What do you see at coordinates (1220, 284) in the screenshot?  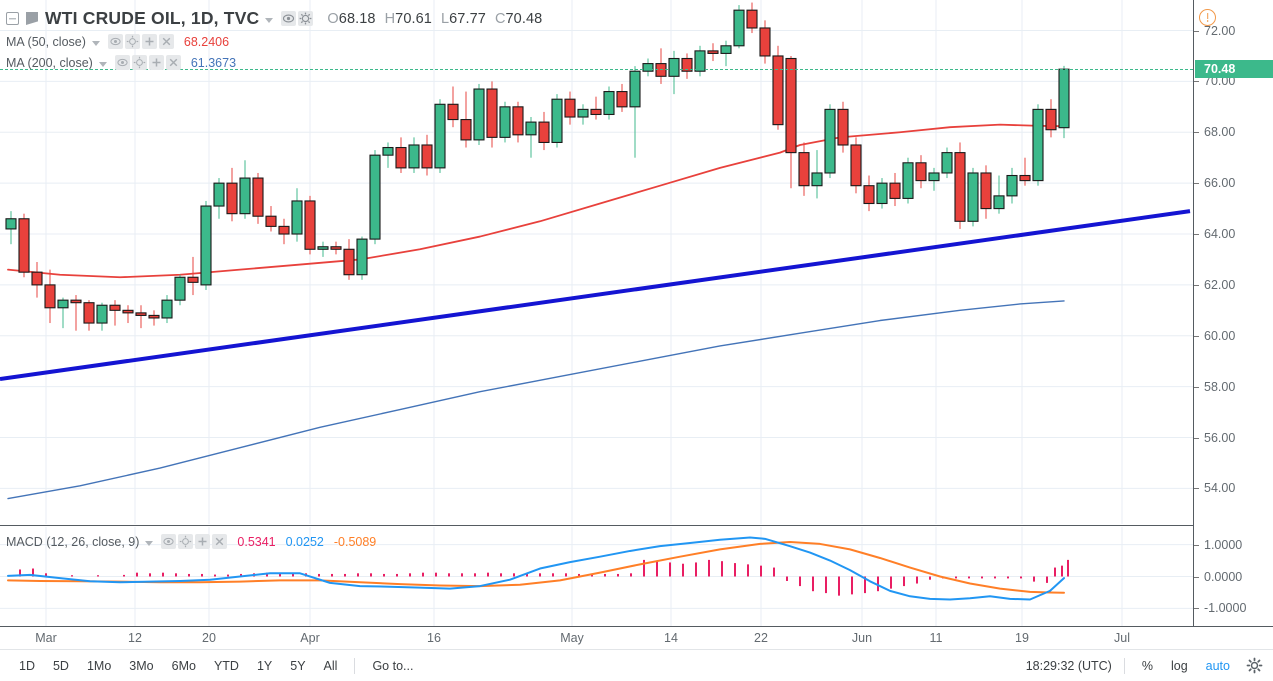 I see `price-axis-label: 62.00` at bounding box center [1220, 284].